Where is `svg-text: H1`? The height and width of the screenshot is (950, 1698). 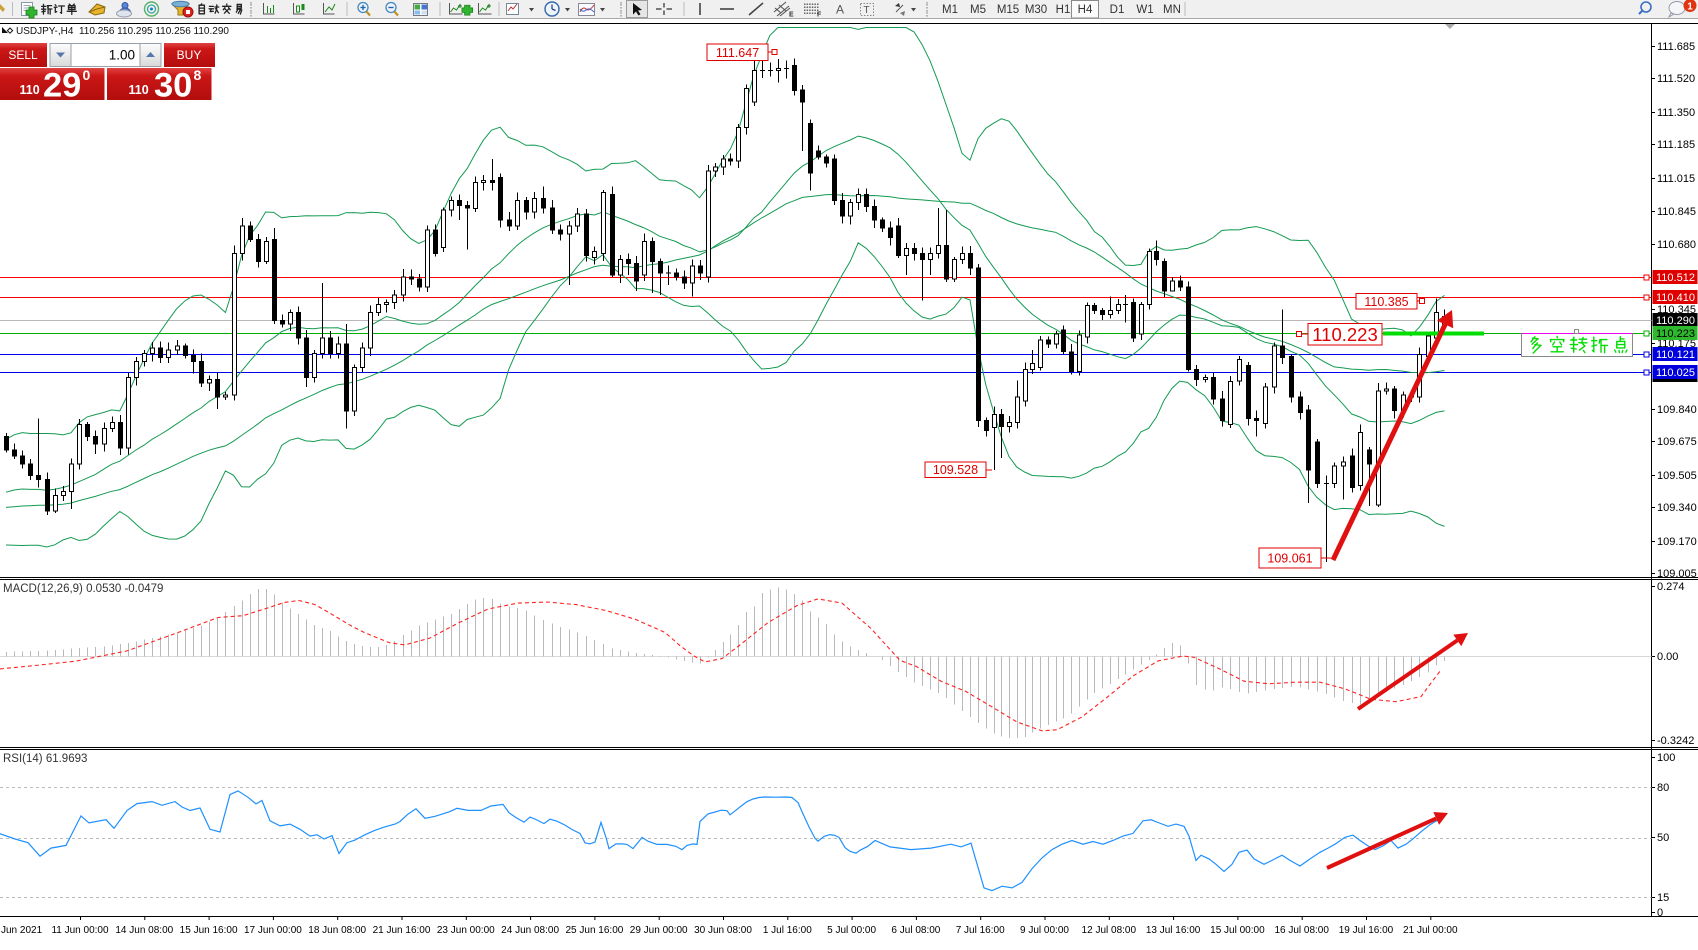 svg-text: H1 is located at coordinates (1063, 10).